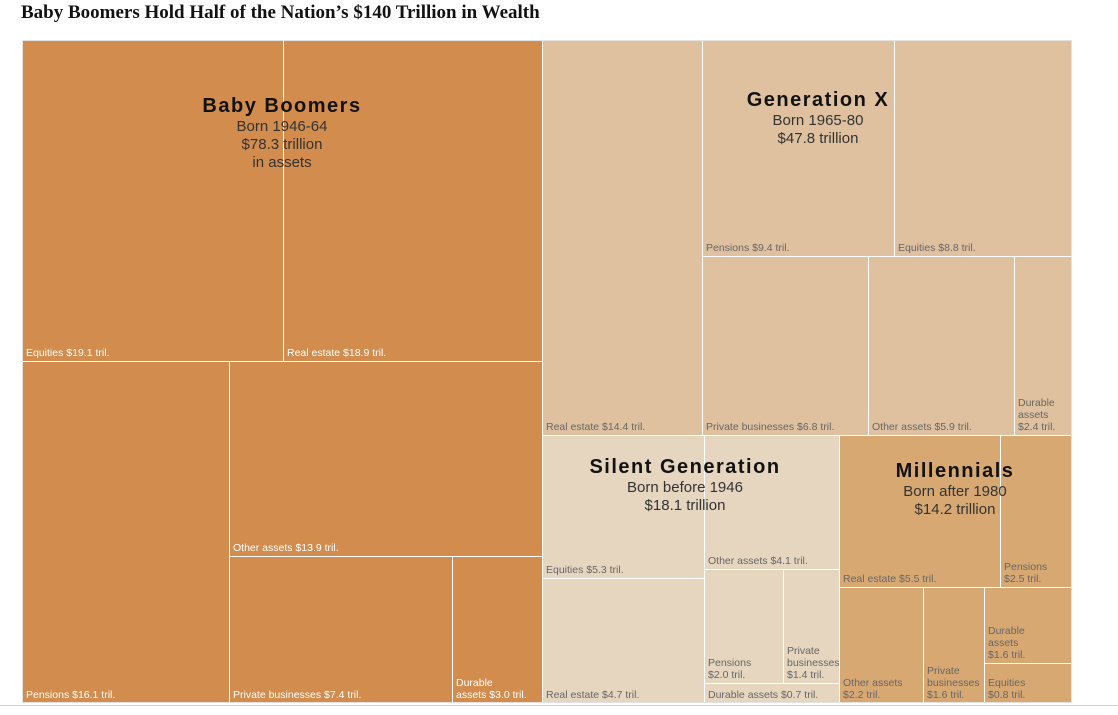  Describe the element at coordinates (68, 353) in the screenshot. I see `baby-boomers-equities-label: Equities $19.1 tril.` at that location.